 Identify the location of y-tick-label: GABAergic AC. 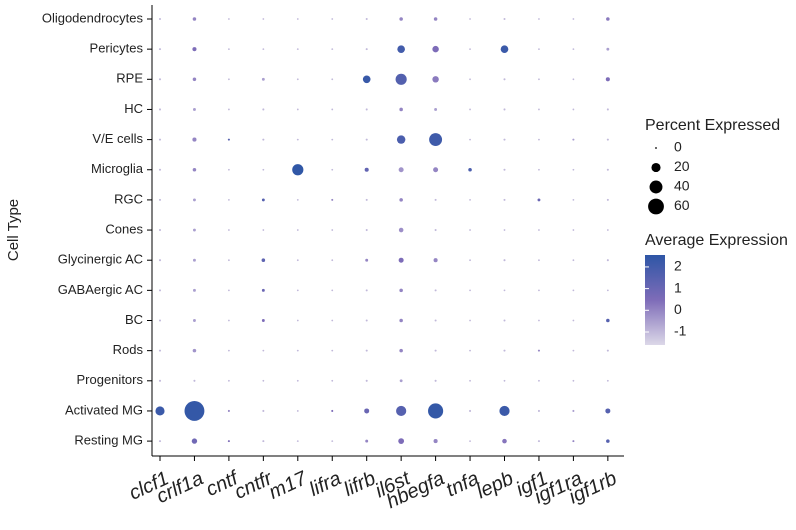
(100, 289).